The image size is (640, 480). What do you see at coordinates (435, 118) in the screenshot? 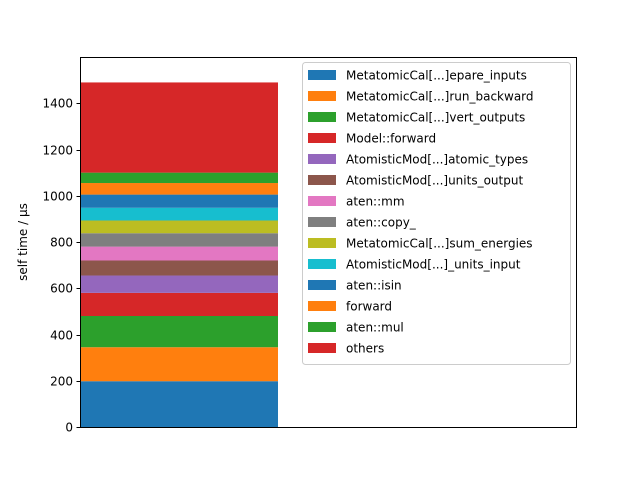
I see `legend-label: MetatomicCal[...]vert_outputs` at bounding box center [435, 118].